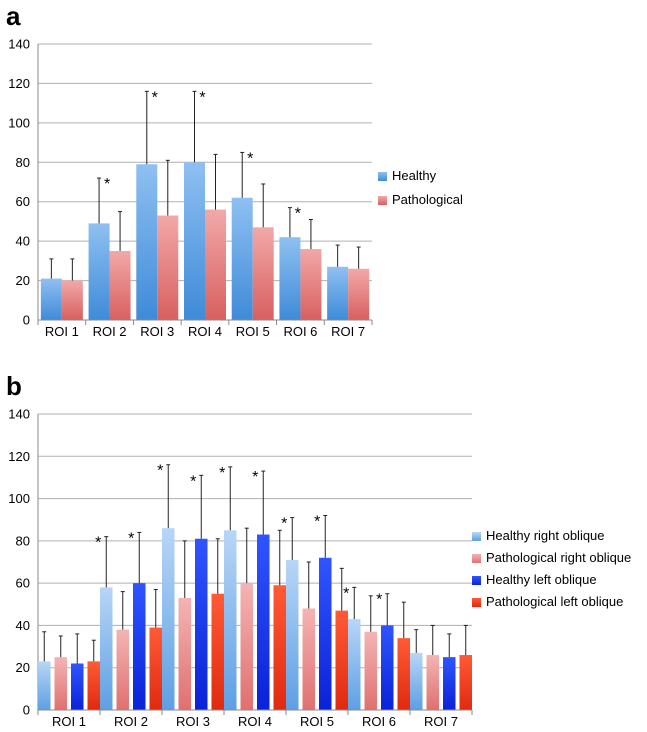 The height and width of the screenshot is (732, 647). What do you see at coordinates (14, 386) in the screenshot?
I see `panel-letter-b: b` at bounding box center [14, 386].